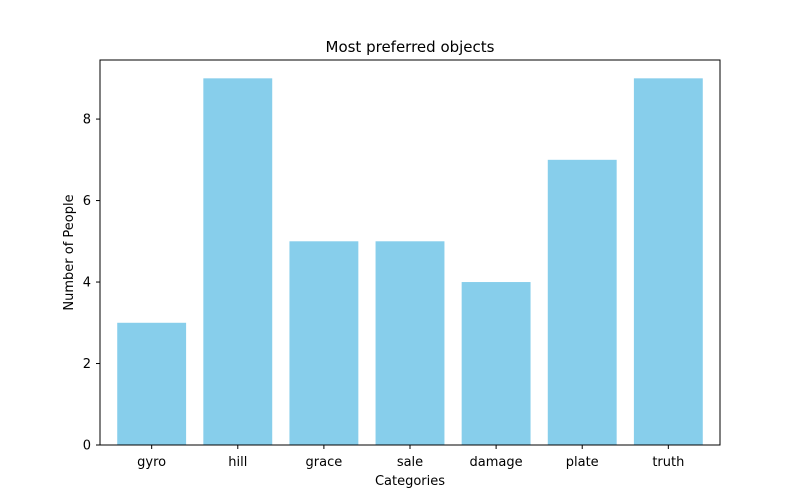  What do you see at coordinates (496, 363) in the screenshot?
I see `bar-damage` at bounding box center [496, 363].